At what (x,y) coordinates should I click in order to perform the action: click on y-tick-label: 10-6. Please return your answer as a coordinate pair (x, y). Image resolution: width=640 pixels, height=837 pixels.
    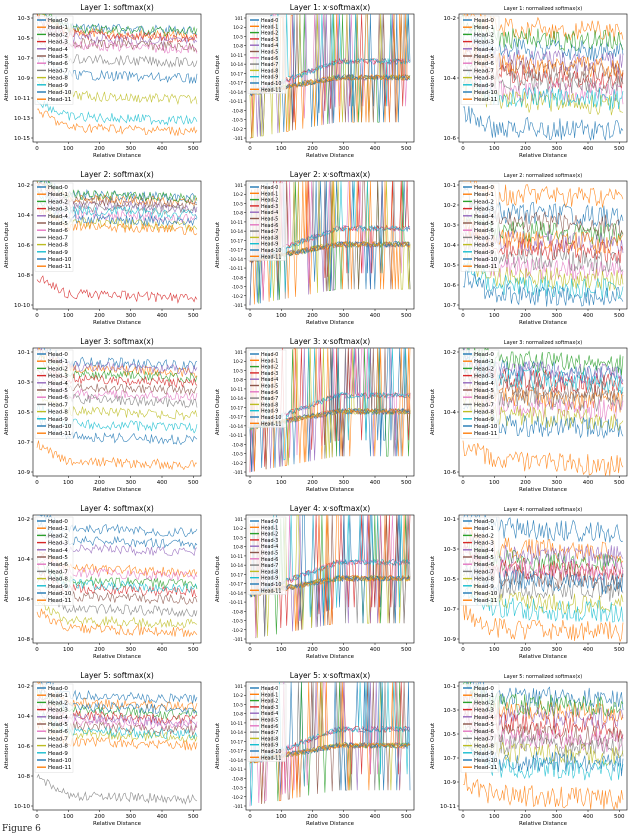
    Looking at the image, I should click on (450, 139).